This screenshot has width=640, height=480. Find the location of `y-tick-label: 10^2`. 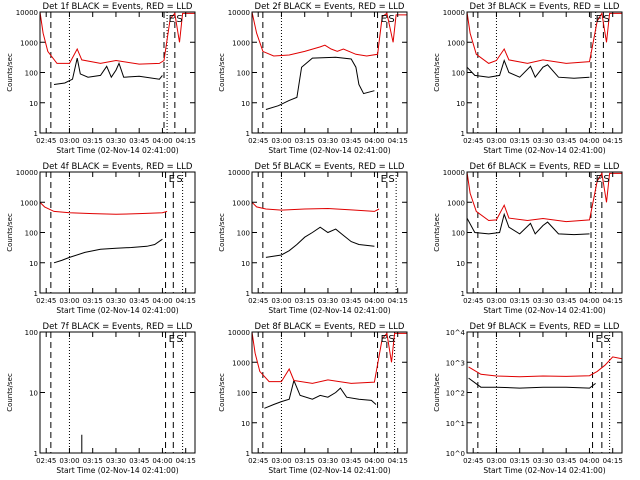

y-tick-label: 10^2 is located at coordinates (455, 394).